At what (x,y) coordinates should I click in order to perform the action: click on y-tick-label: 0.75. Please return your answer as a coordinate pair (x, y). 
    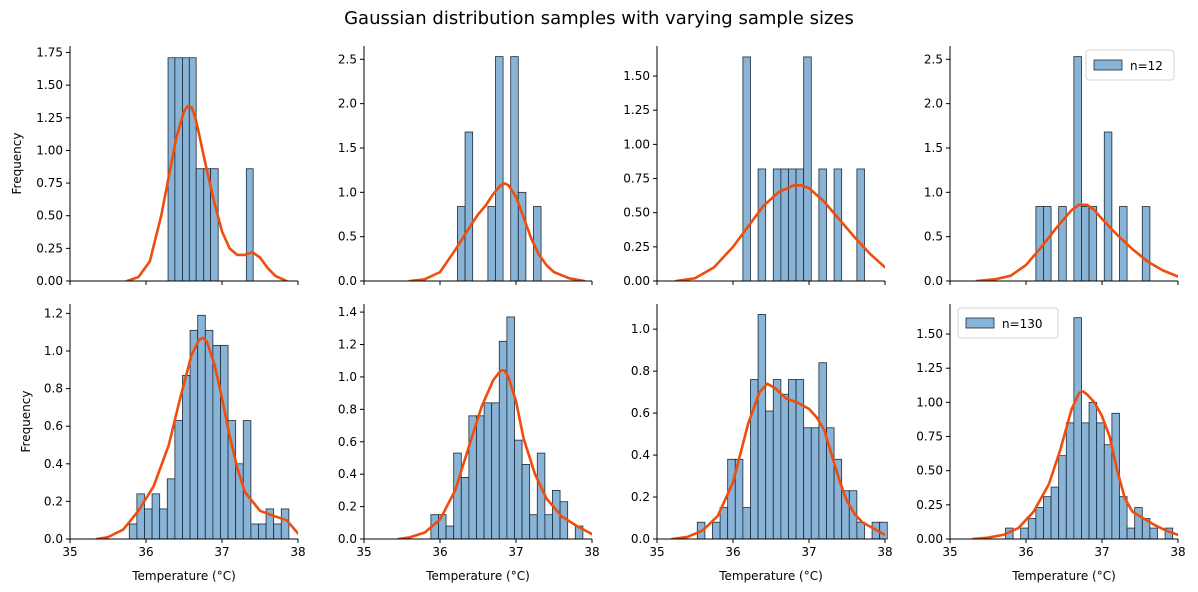
    Looking at the image, I should click on (636, 179).